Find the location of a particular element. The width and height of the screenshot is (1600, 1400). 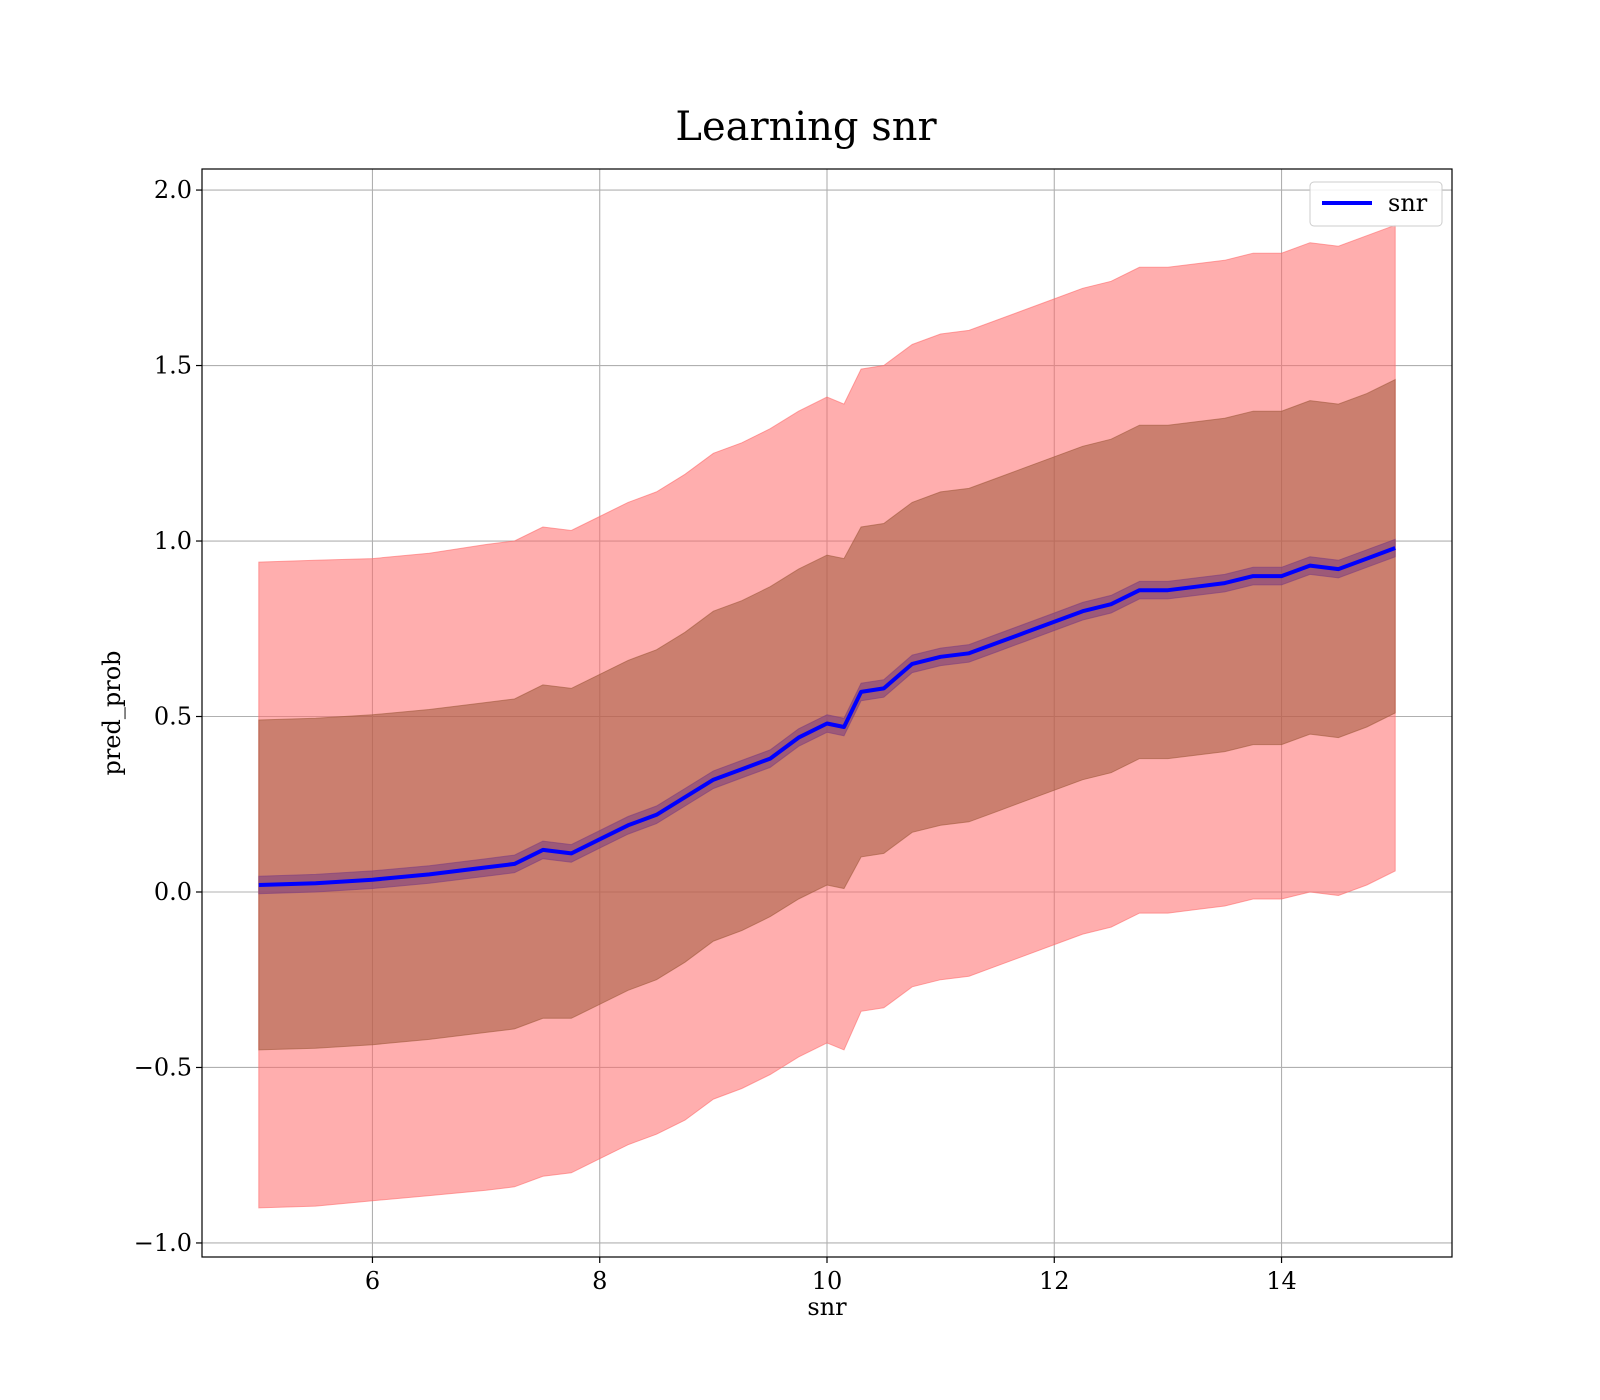

legend-box is located at coordinates (1376, 204).